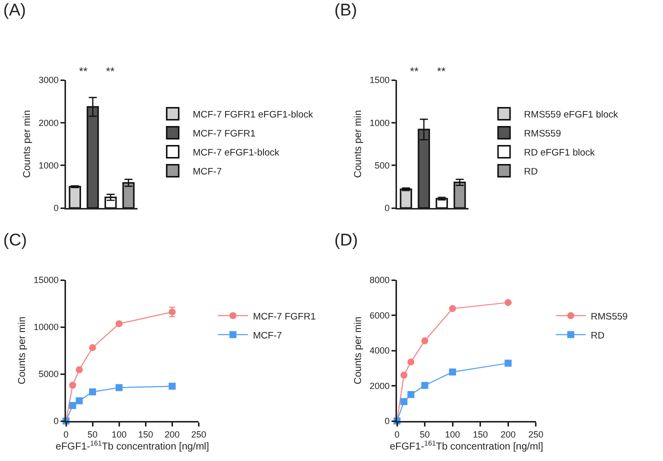 This screenshot has width=663, height=461. What do you see at coordinates (380, 280) in the screenshot?
I see `y-tick-label: 8000` at bounding box center [380, 280].